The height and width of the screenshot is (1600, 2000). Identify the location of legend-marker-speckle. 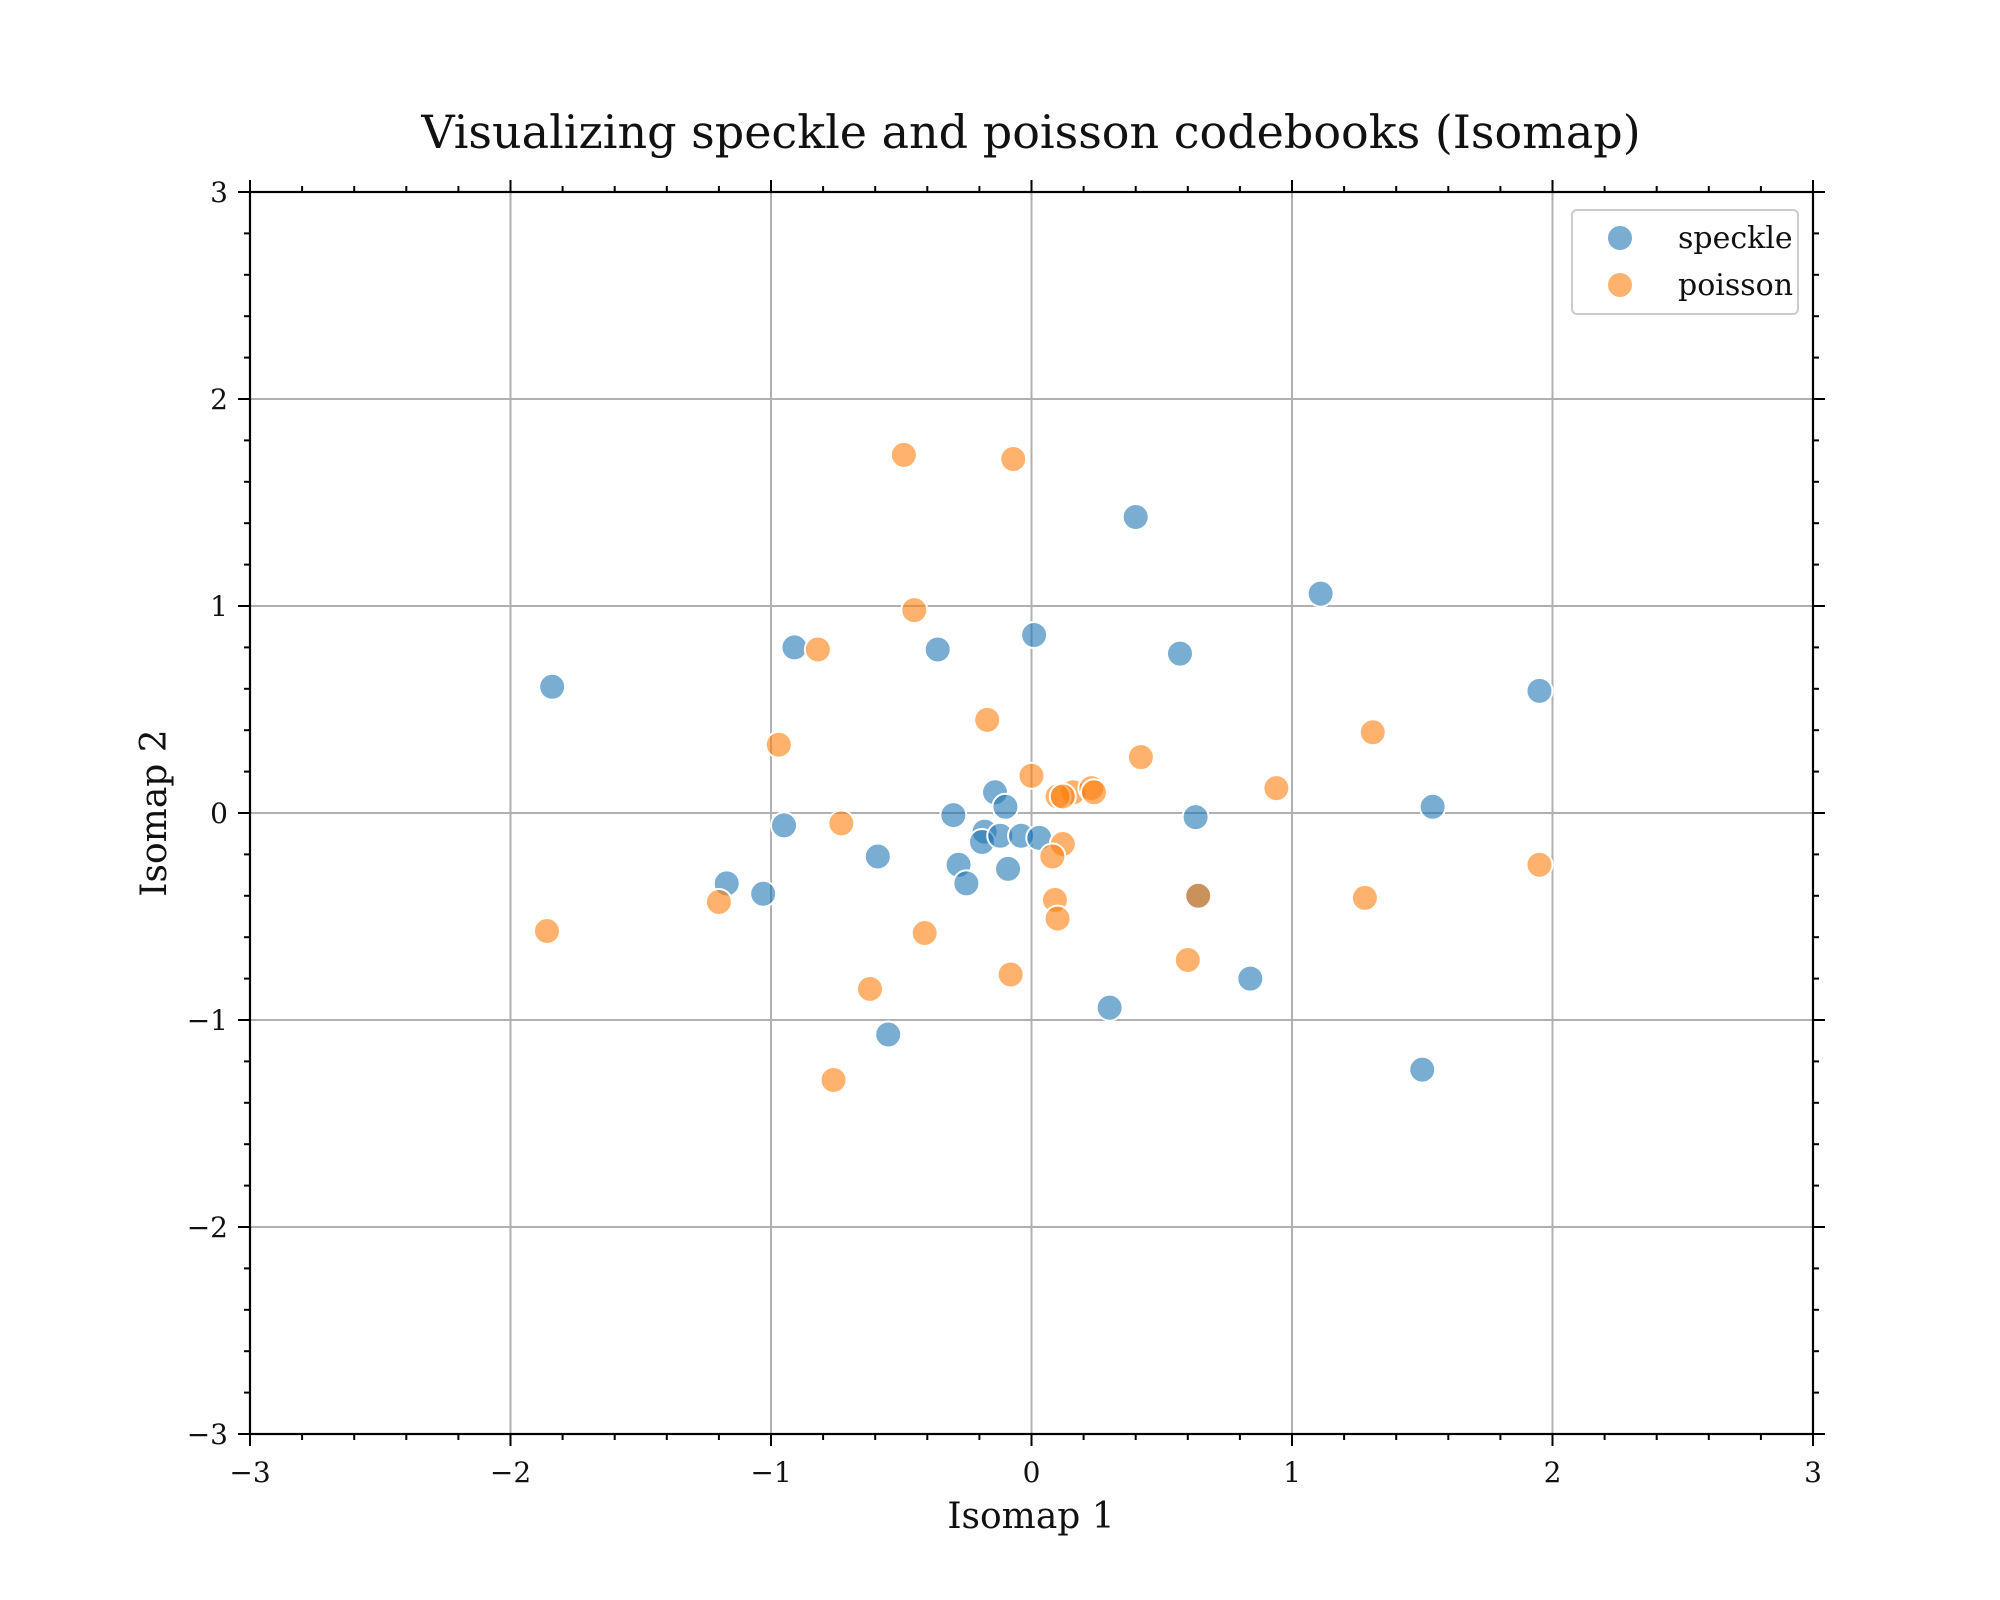
(1620, 238).